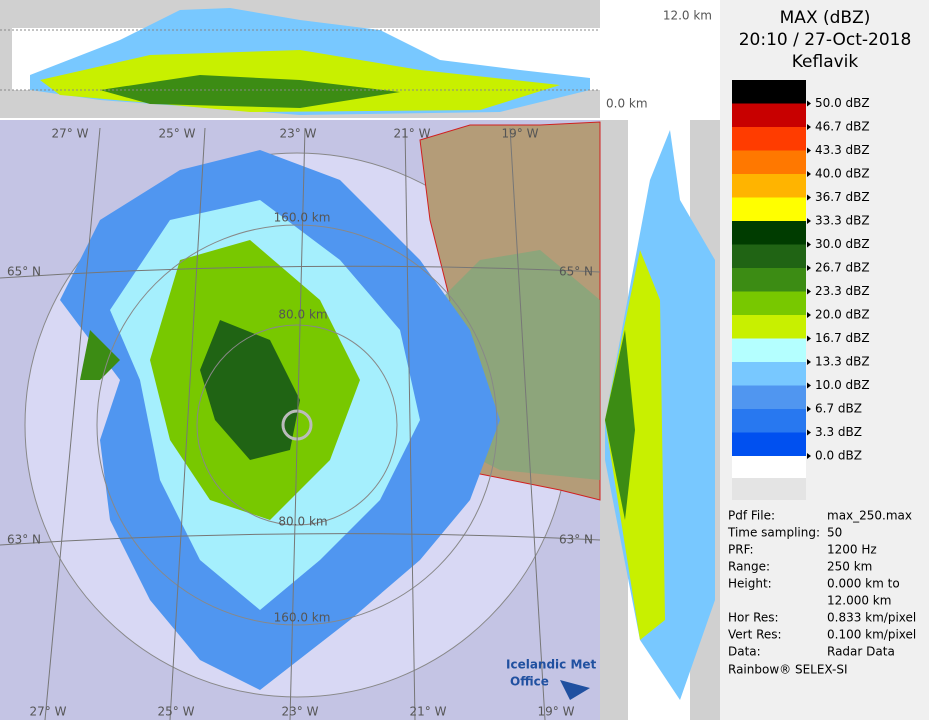 The height and width of the screenshot is (720, 929). What do you see at coordinates (842, 103) in the screenshot?
I see `legend-label: 50.0 dBZ` at bounding box center [842, 103].